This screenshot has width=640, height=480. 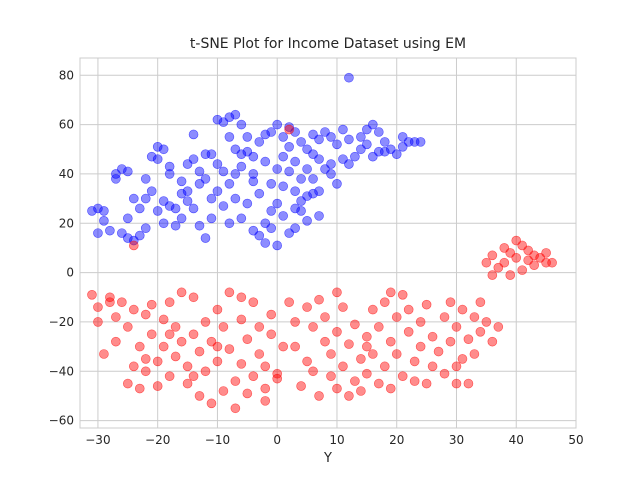 I want to click on y-tick-label: 60, so click(x=66, y=125).